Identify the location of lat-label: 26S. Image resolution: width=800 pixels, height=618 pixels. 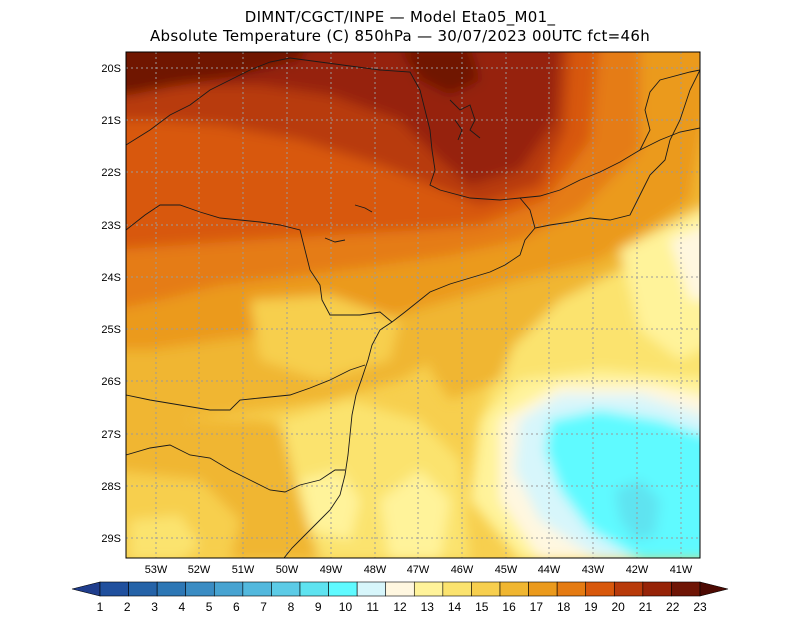
(111, 382).